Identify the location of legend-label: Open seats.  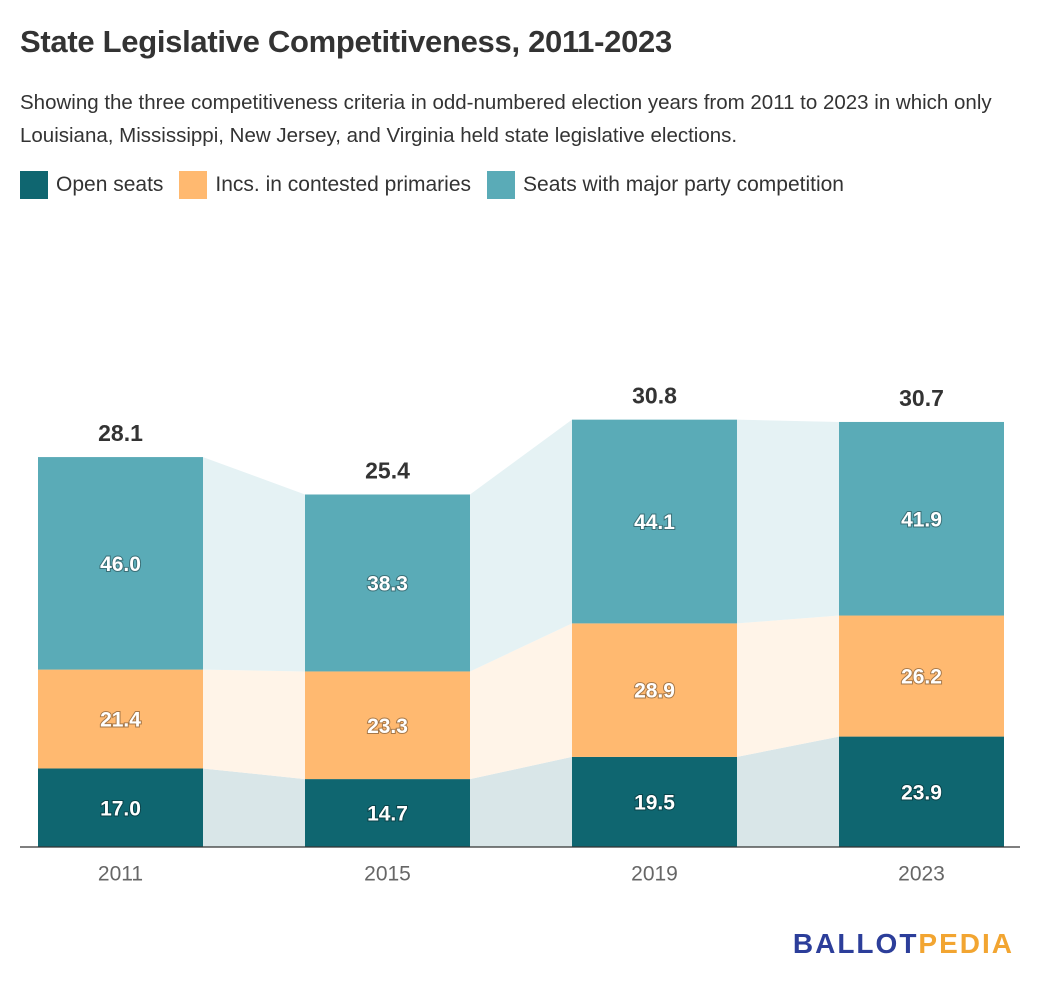
(110, 184).